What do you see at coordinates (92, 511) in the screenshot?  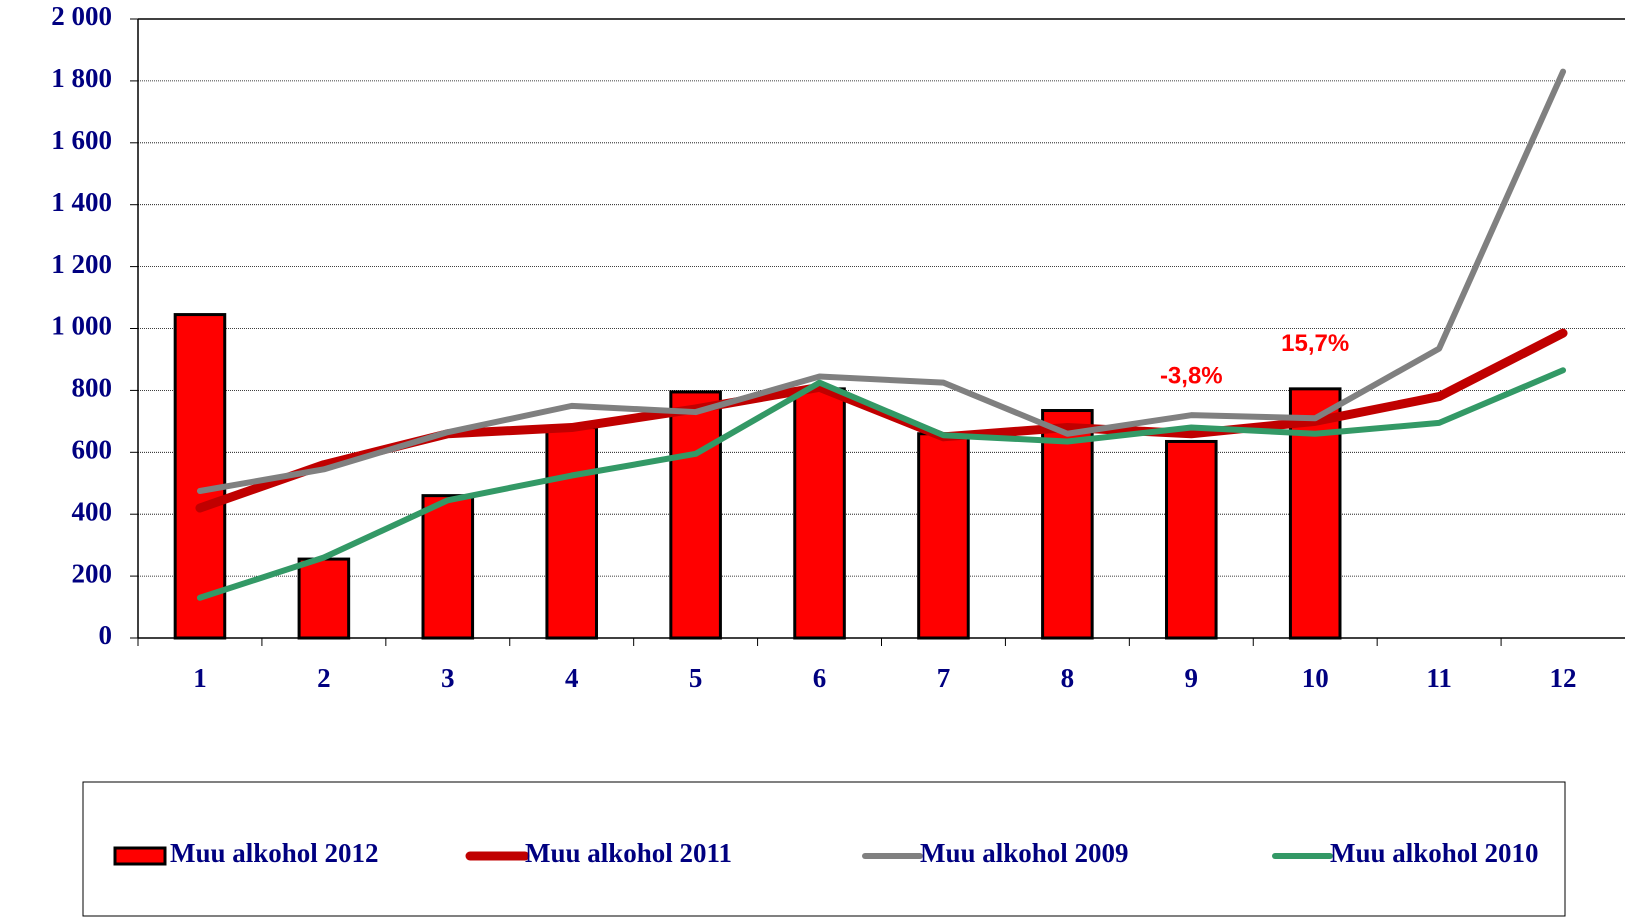 I see `y-tick-label: 400` at bounding box center [92, 511].